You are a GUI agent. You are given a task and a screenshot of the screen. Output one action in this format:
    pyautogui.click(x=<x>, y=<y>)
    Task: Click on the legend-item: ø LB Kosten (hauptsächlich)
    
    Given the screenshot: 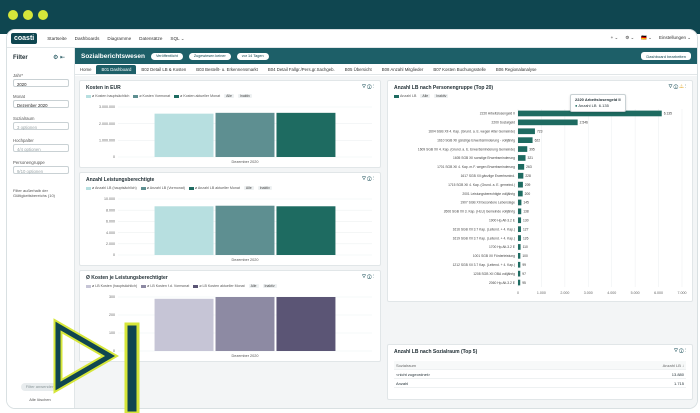 What is the action you would take?
    pyautogui.click(x=111, y=286)
    